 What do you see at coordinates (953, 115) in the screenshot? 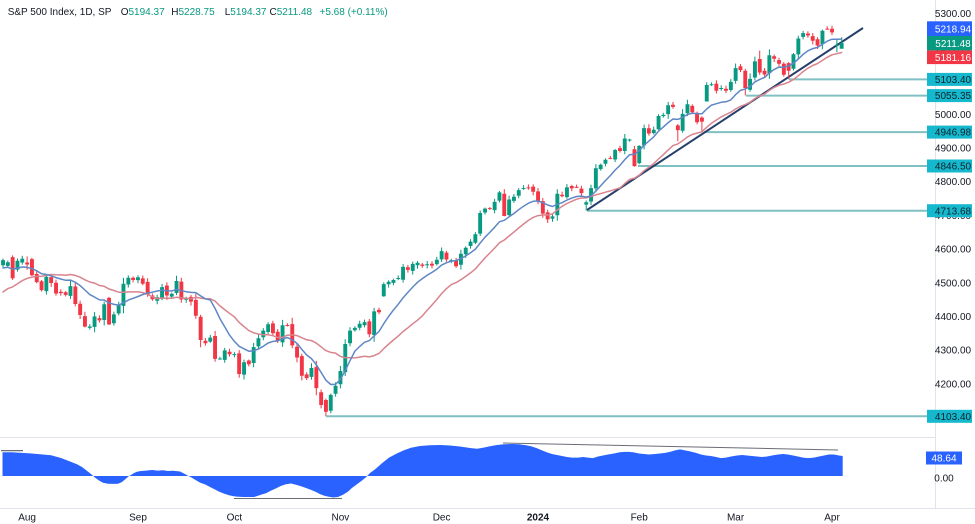
I see `svg-text: 5000.00` at bounding box center [953, 115].